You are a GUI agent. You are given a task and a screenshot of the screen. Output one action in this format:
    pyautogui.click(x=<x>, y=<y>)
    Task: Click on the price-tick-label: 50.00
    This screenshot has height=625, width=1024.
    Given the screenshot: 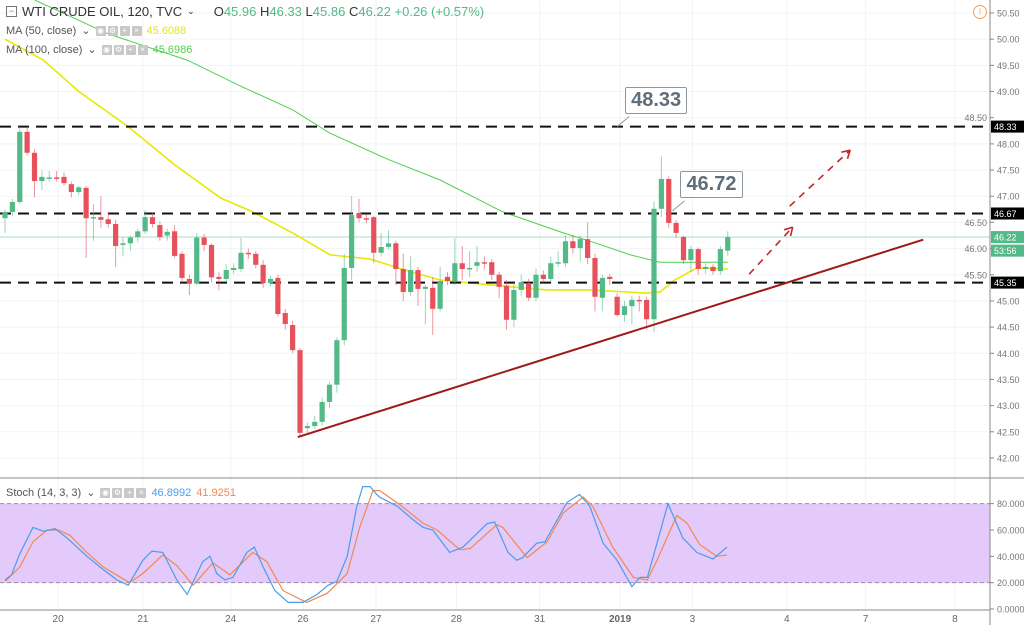 What is the action you would take?
    pyautogui.click(x=1008, y=40)
    